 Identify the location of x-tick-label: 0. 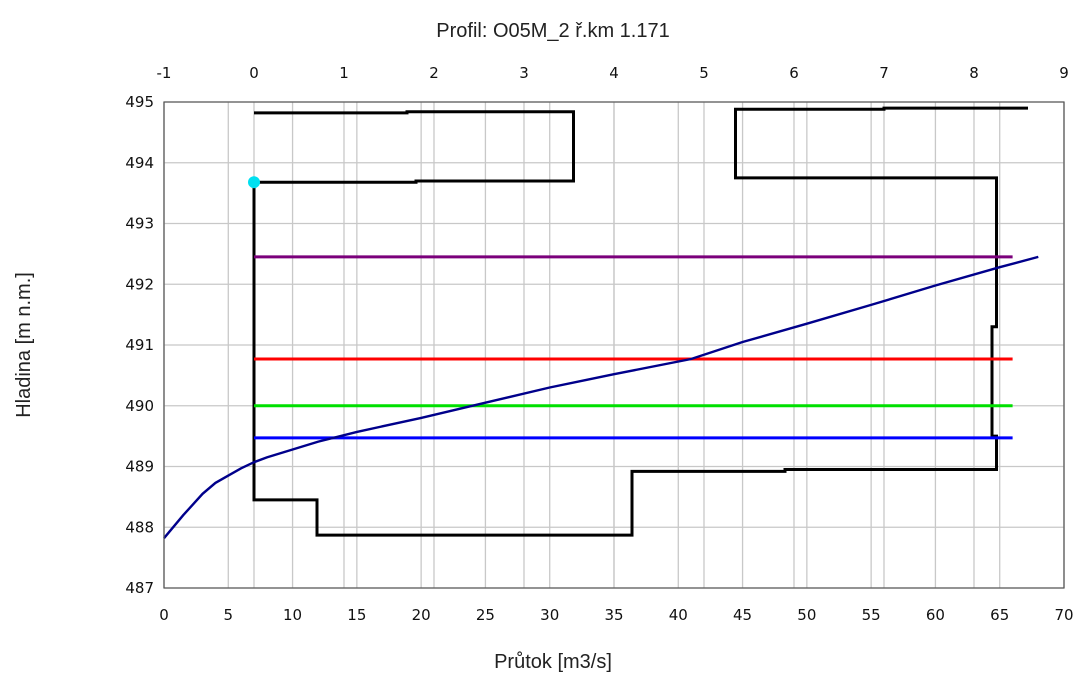
(164, 615).